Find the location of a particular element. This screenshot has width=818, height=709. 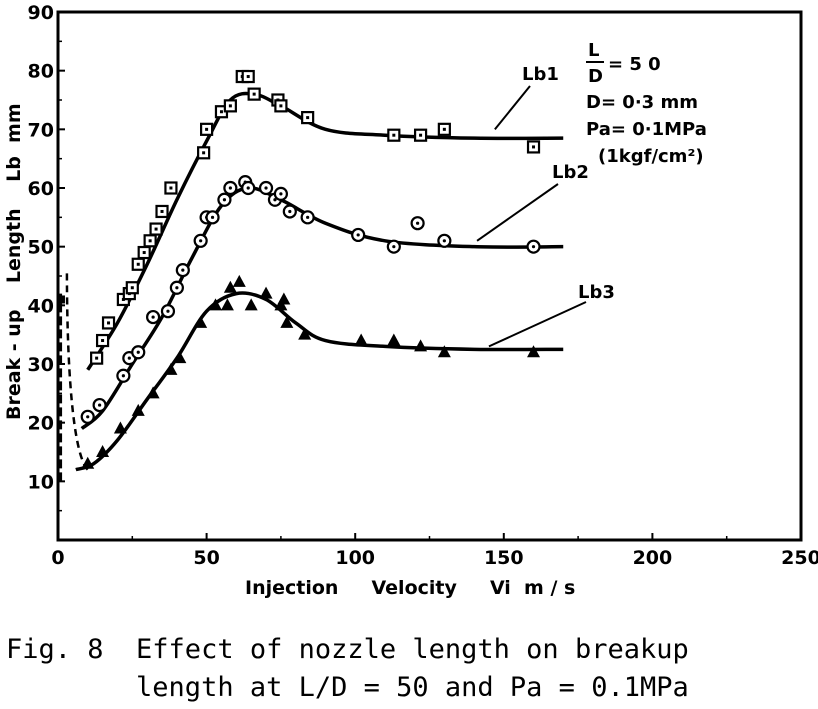

y-tick-label: 80 is located at coordinates (41, 72).